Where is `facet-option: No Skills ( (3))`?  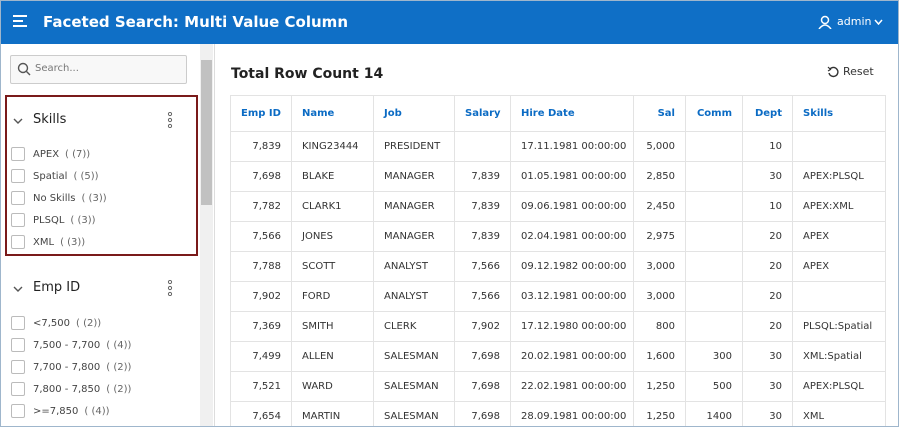
facet-option: No Skills ( (3)) is located at coordinates (59, 198).